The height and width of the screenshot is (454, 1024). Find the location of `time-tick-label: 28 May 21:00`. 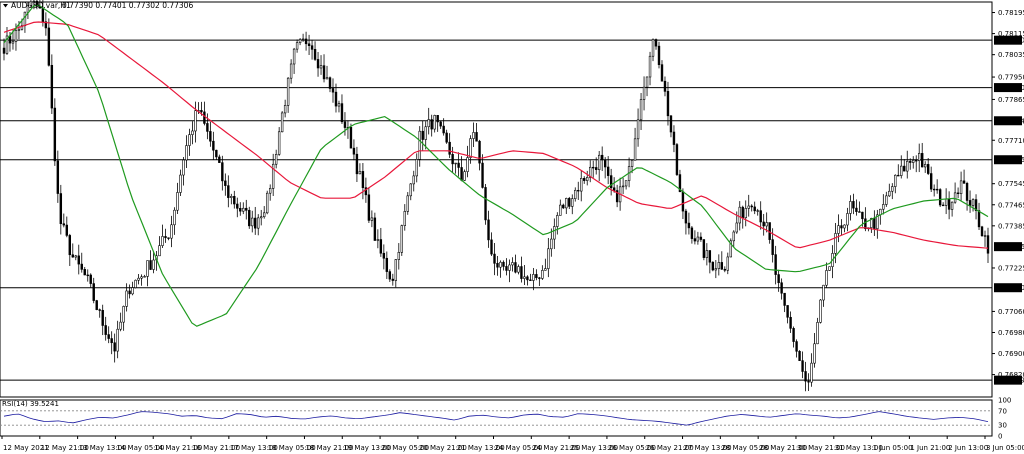

time-tick-label: 28 May 21:00 is located at coordinates (783, 448).